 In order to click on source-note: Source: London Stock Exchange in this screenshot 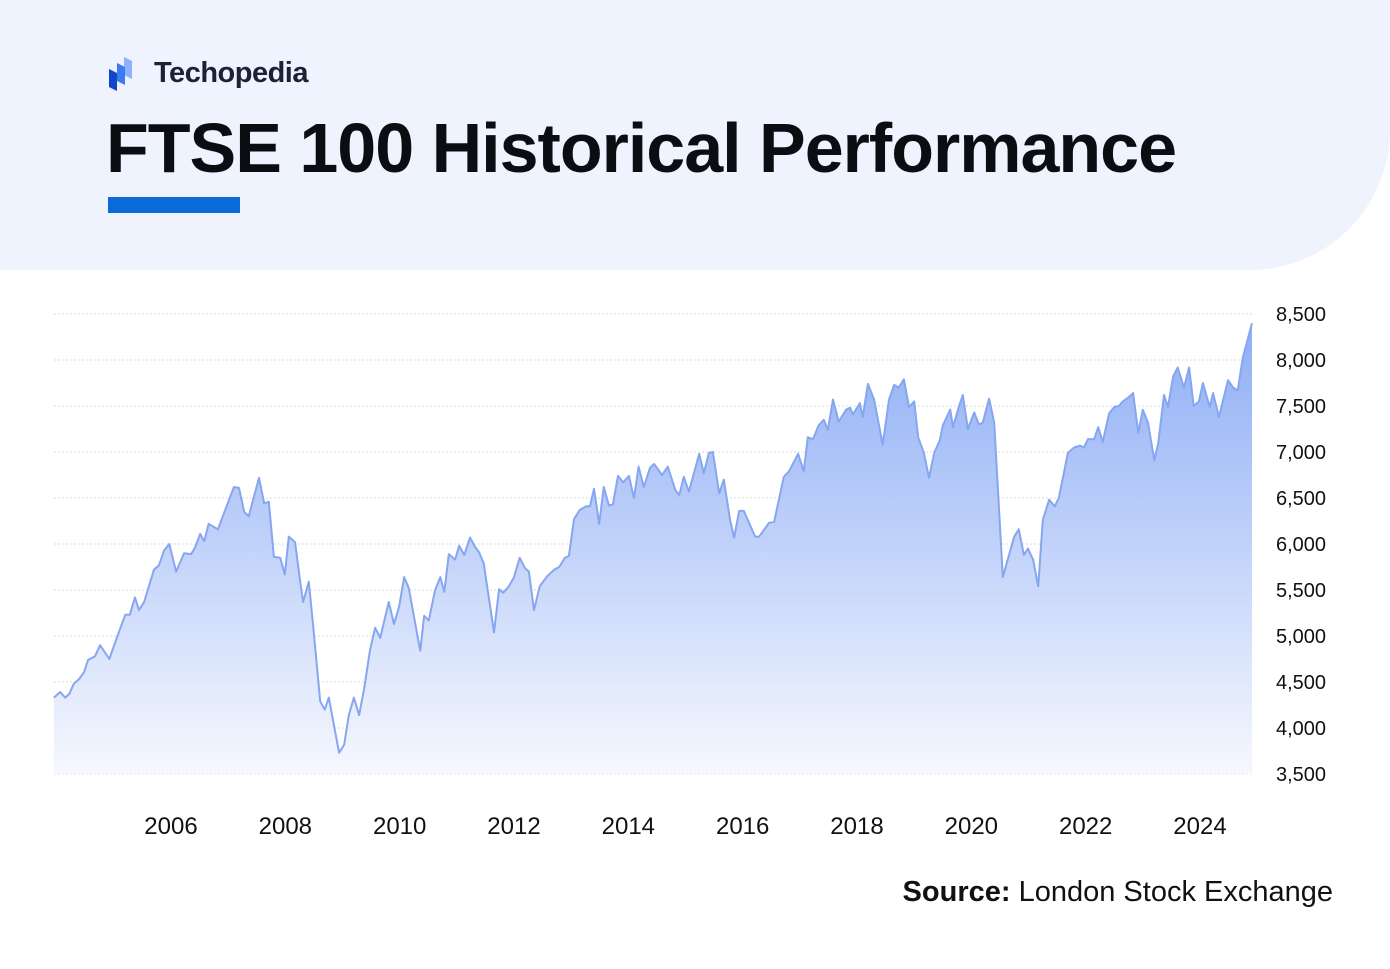, I will do `click(1118, 892)`.